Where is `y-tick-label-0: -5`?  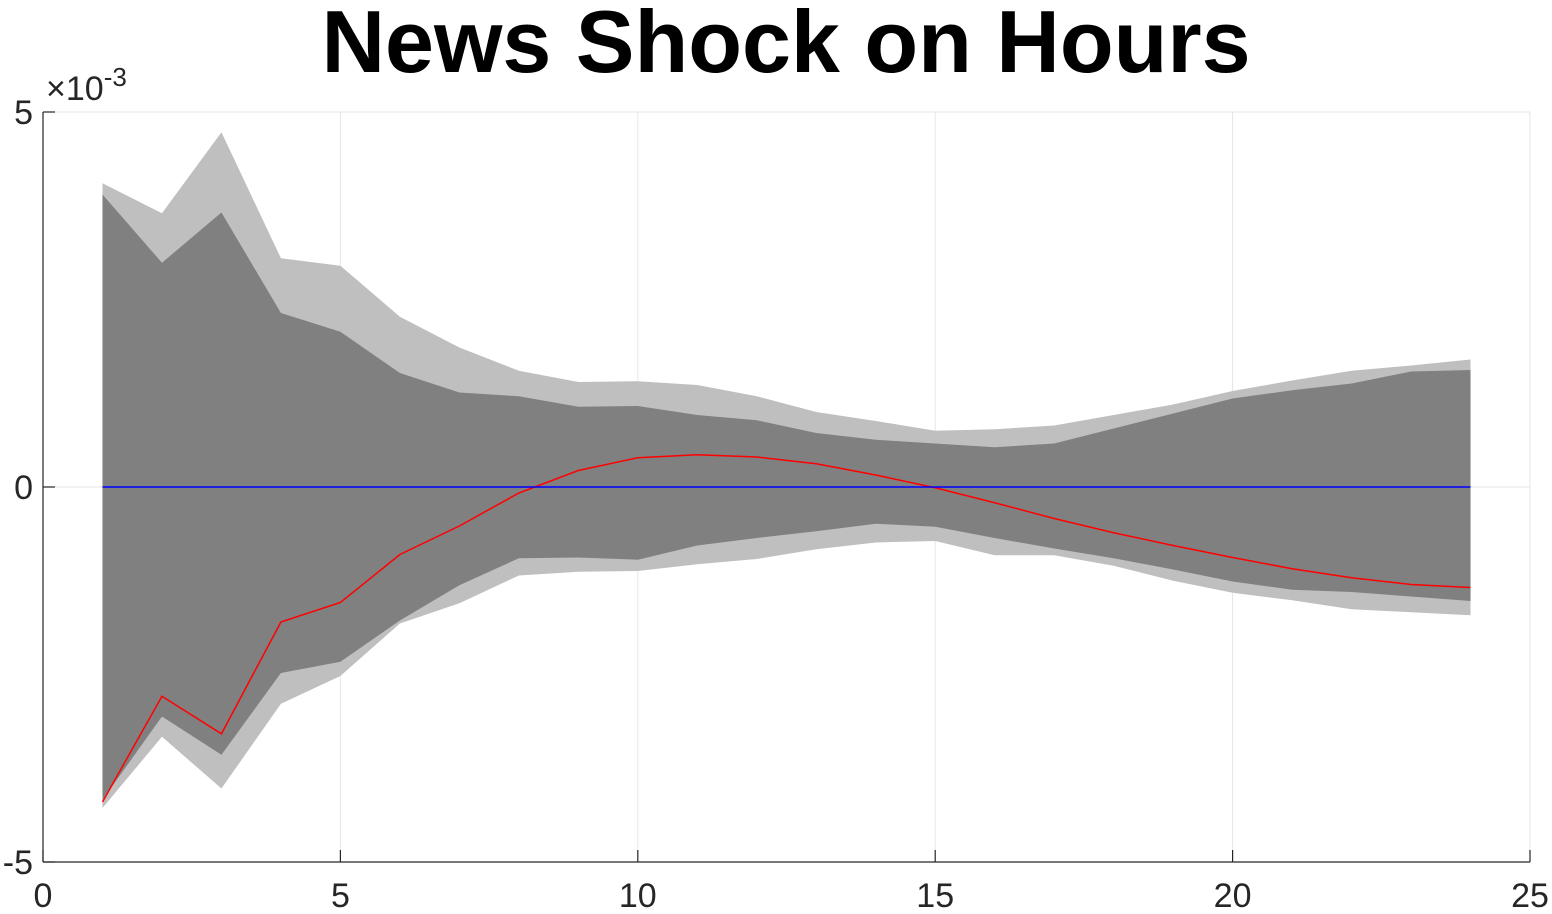 y-tick-label-0: -5 is located at coordinates (18, 863).